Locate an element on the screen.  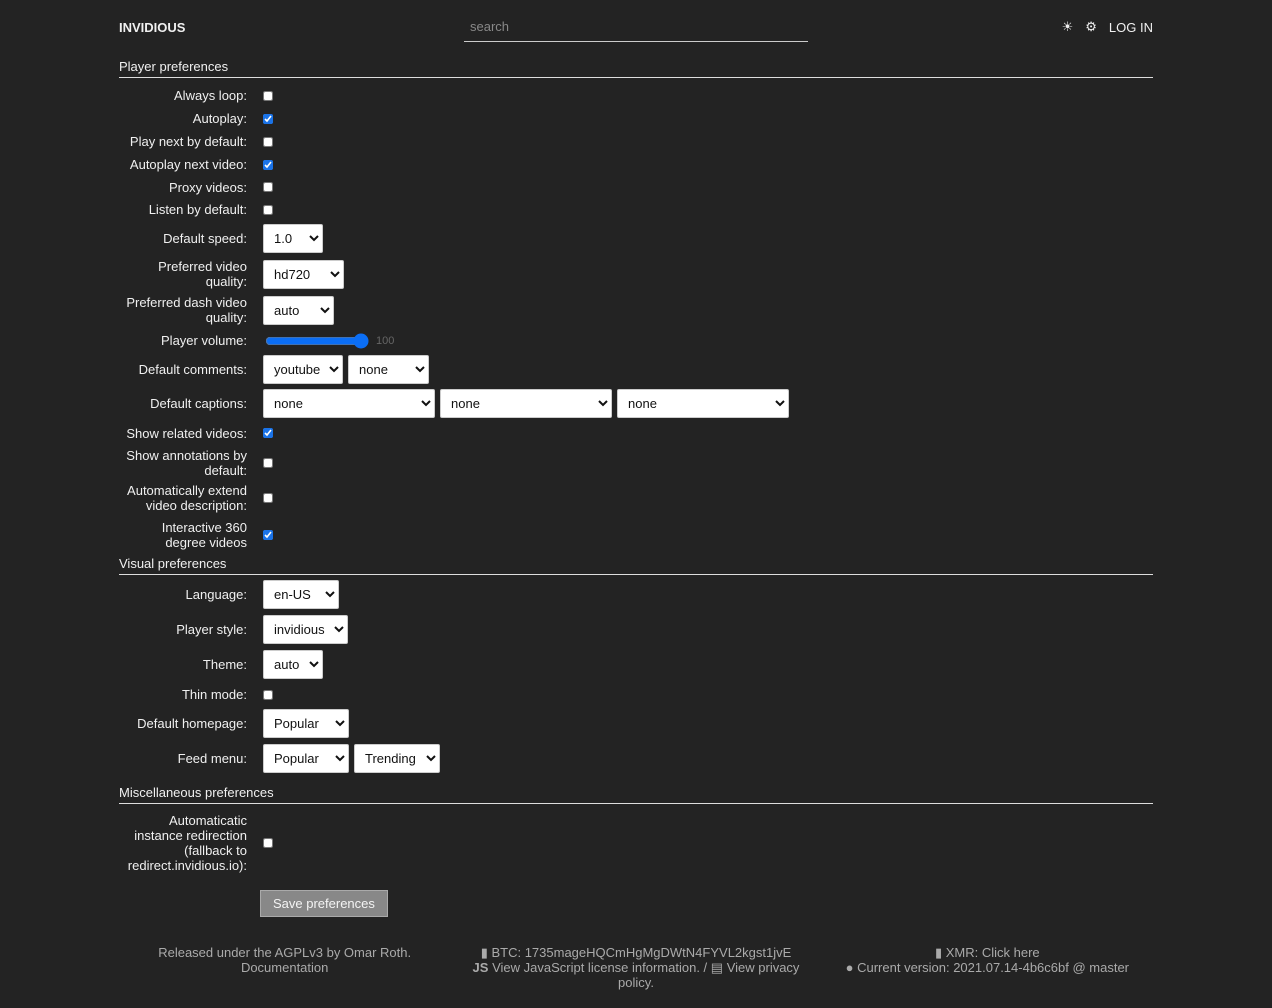
login-link: LOG IN is located at coordinates (1130, 27).